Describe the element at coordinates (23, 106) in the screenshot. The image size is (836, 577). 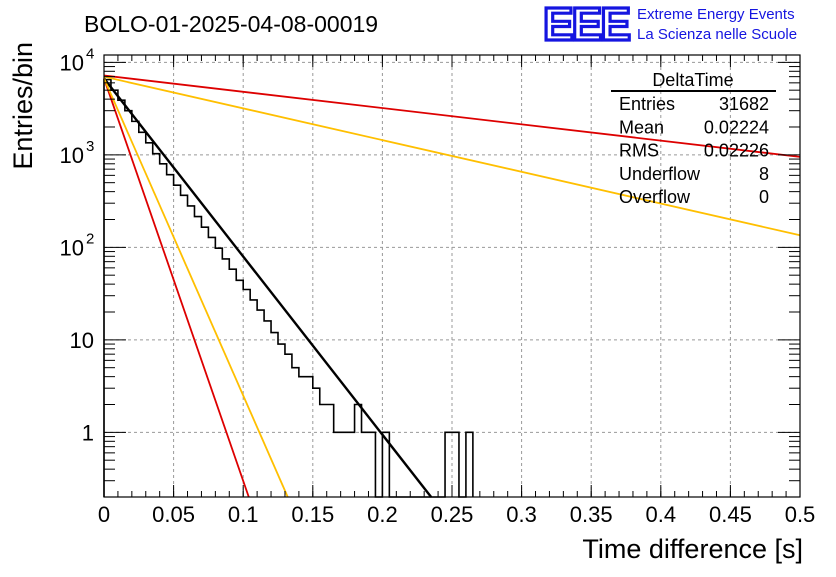
I see `y-axis-title: Entries/bin` at that location.